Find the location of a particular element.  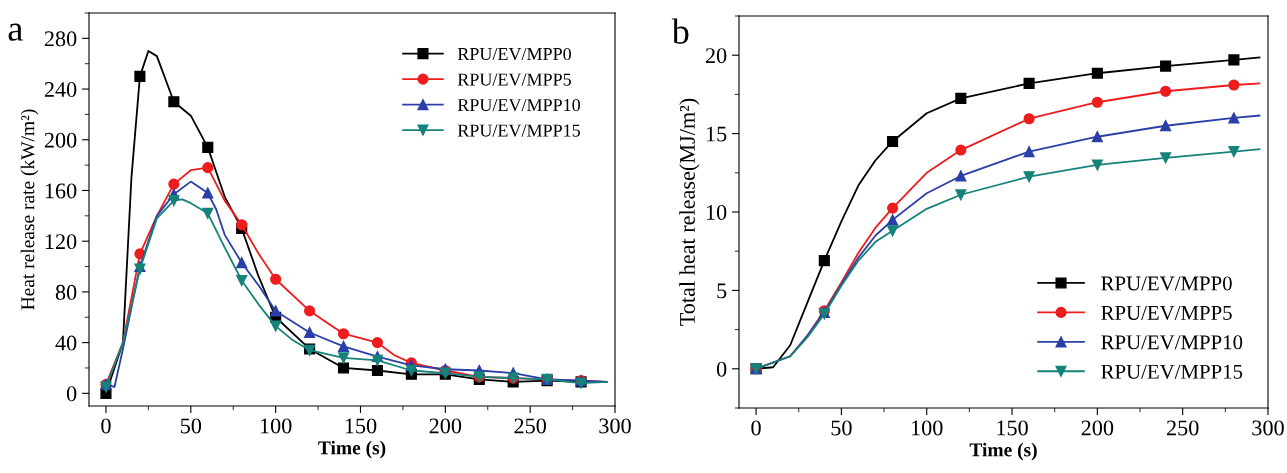

y-axis-title: Heat release rate (kW/m²) is located at coordinates (29, 209).